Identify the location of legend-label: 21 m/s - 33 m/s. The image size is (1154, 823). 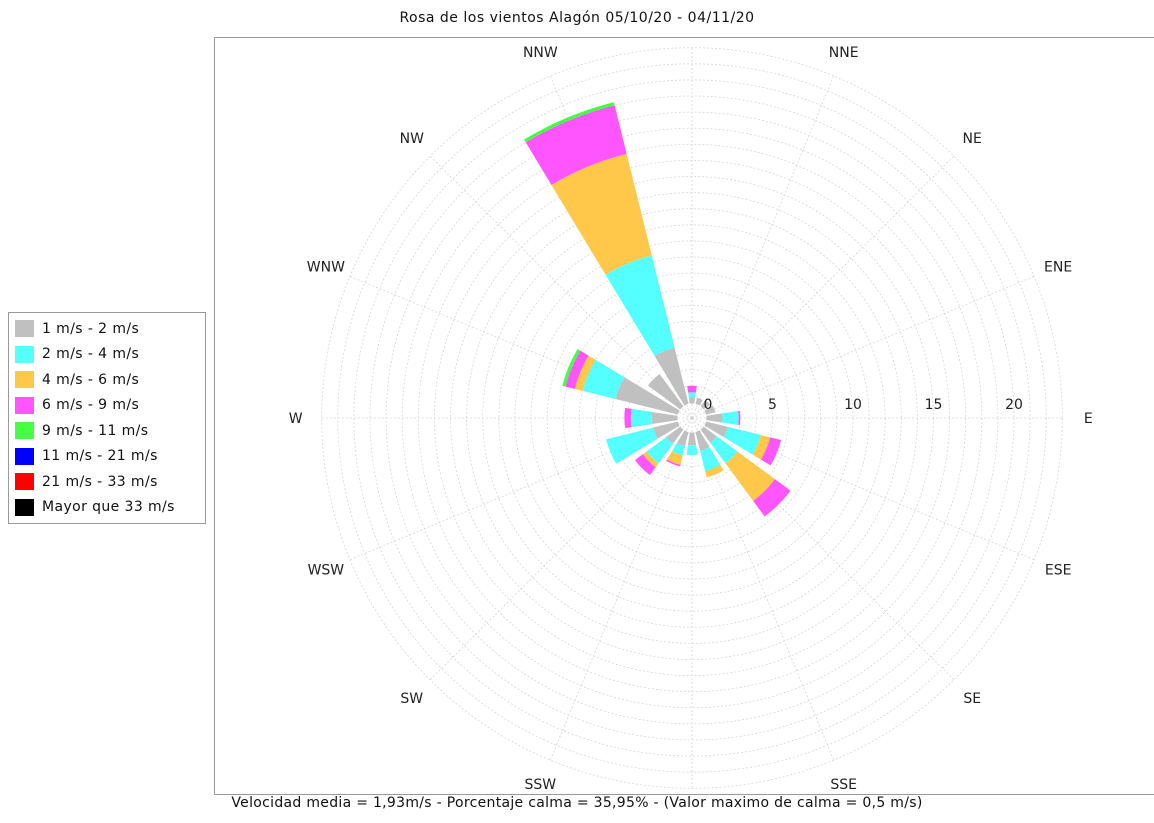
(100, 481).